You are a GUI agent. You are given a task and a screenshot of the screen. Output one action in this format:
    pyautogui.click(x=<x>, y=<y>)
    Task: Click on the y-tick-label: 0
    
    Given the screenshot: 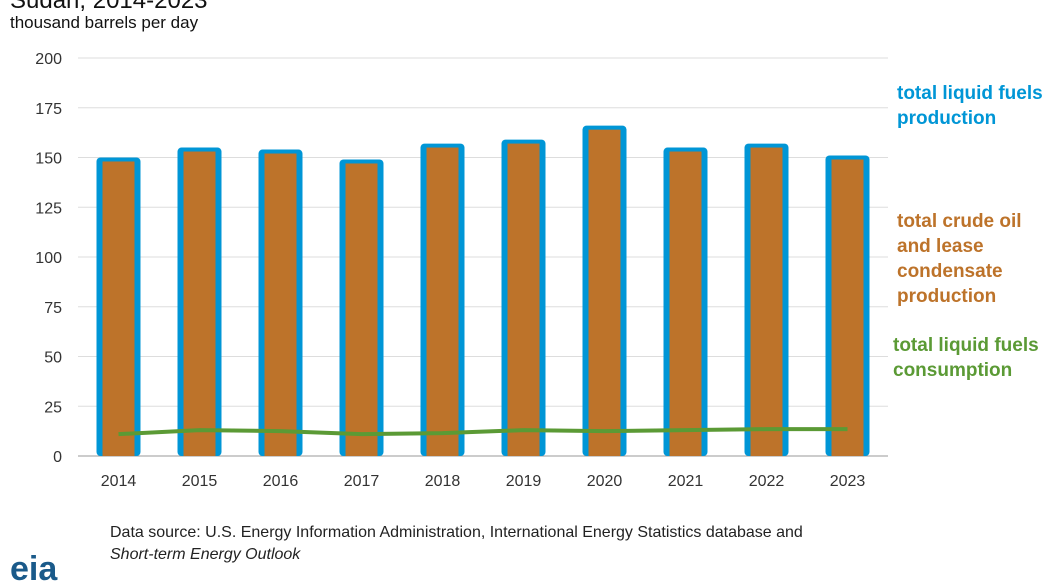 What is the action you would take?
    pyautogui.click(x=57, y=457)
    